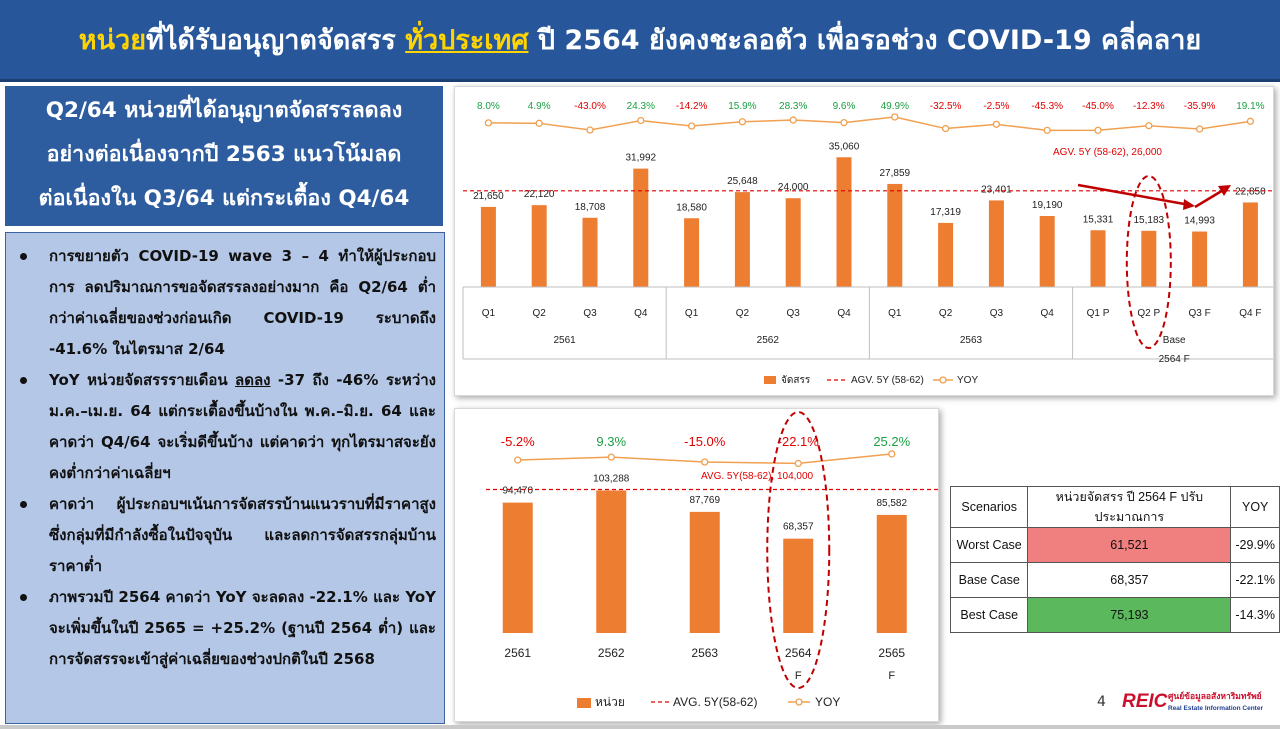  What do you see at coordinates (1129, 615) in the screenshot?
I see `table-cell: 75,193` at bounding box center [1129, 615].